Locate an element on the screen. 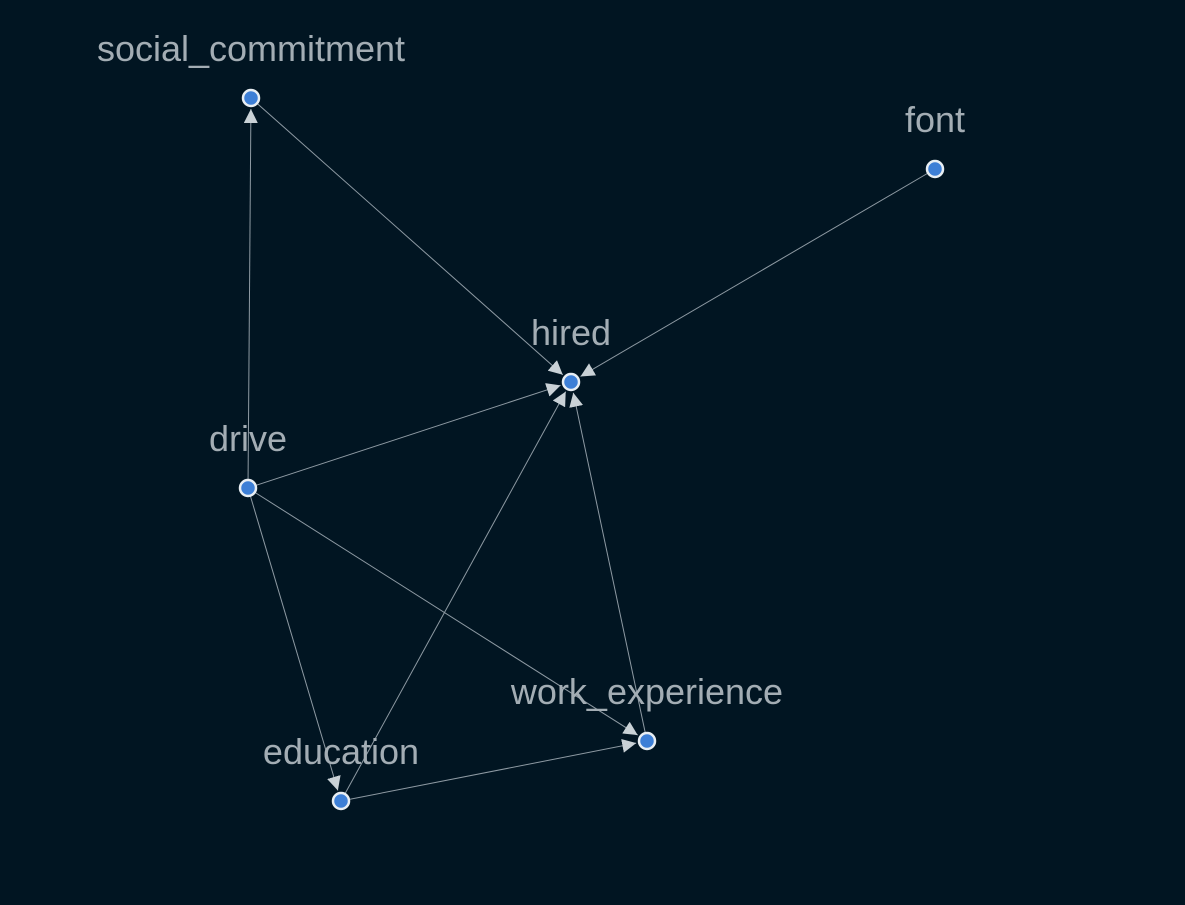 Image resolution: width=1185 pixels, height=905 pixels. node-label-education: education is located at coordinates (341, 751).